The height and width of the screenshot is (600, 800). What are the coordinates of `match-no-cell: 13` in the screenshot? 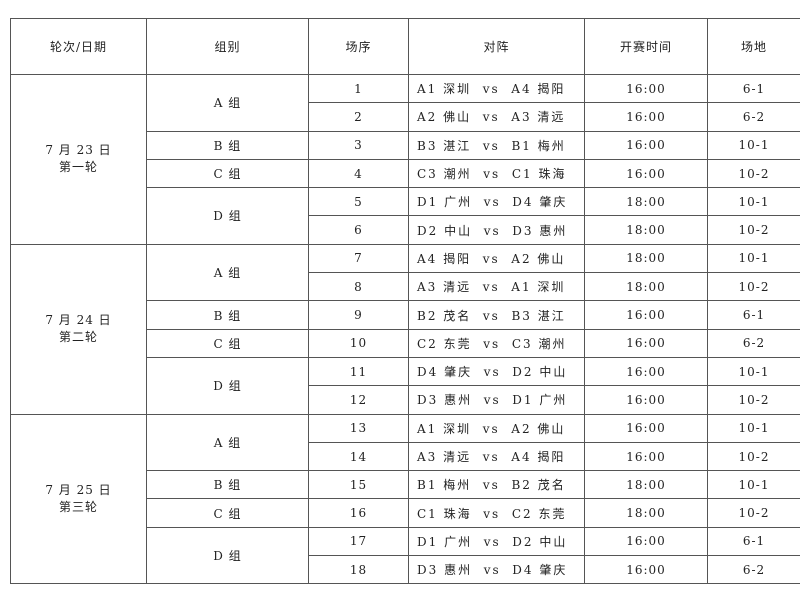 It's located at (358, 428).